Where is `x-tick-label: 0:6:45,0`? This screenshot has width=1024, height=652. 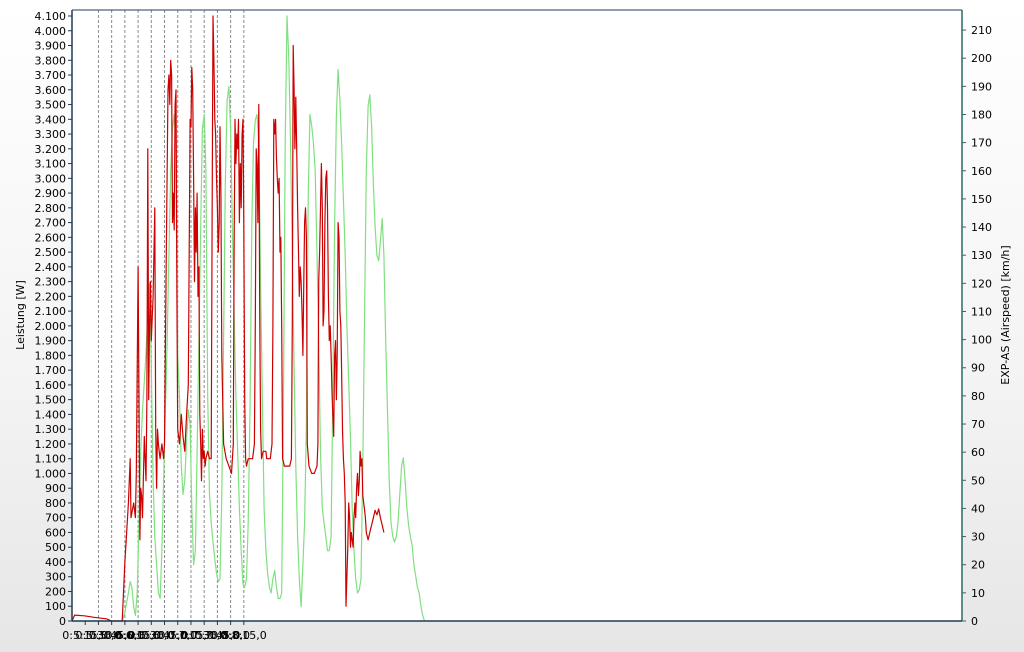 x-tick-label: 0:6:45,0 is located at coordinates (165, 635).